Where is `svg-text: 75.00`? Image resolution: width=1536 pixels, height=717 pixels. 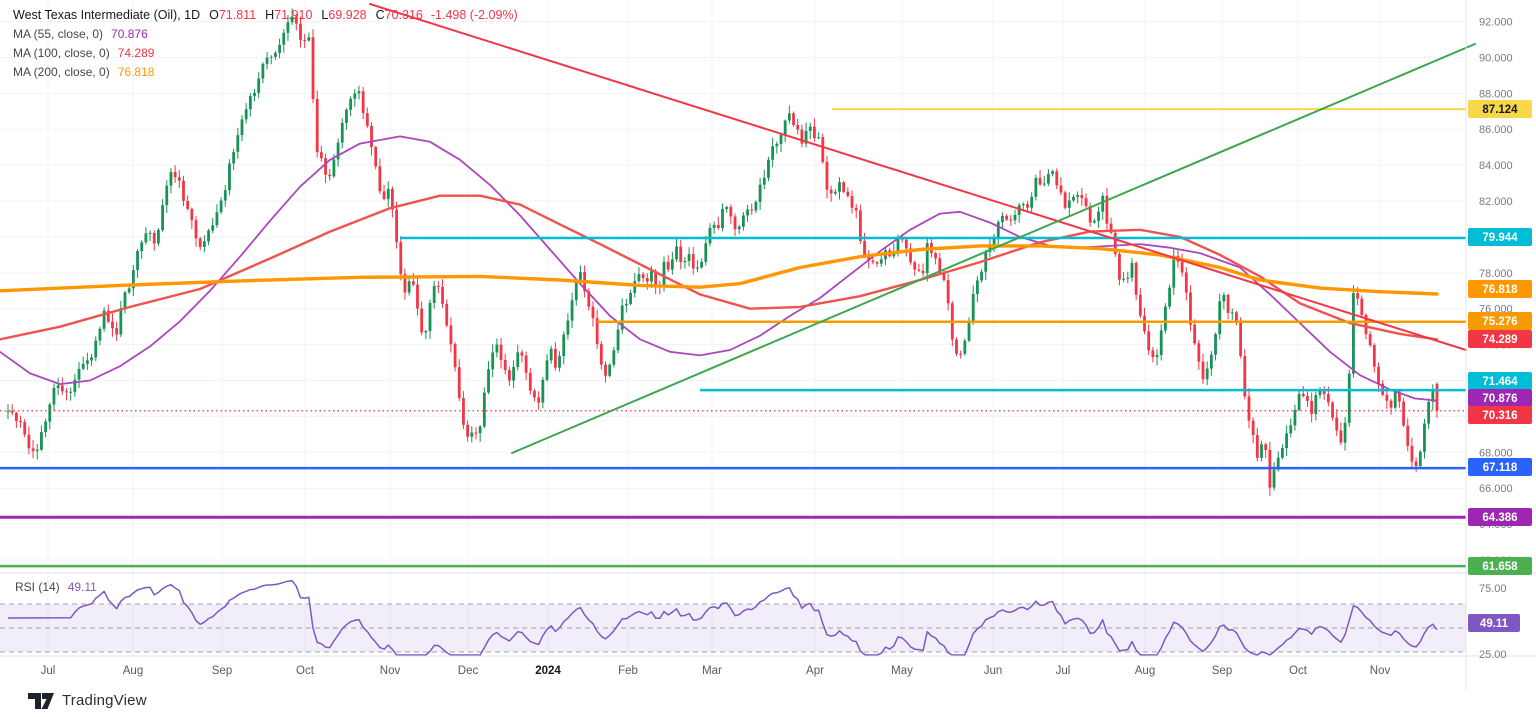
svg-text: 75.00 is located at coordinates (1493, 589).